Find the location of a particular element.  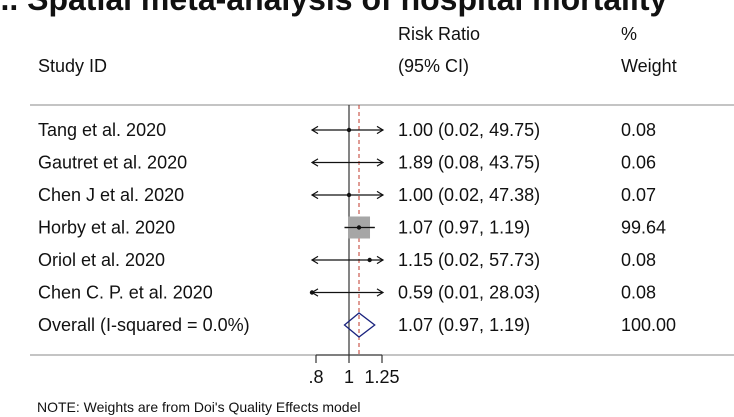

study-name: Chen C. P. et al. 2020 is located at coordinates (125, 293).